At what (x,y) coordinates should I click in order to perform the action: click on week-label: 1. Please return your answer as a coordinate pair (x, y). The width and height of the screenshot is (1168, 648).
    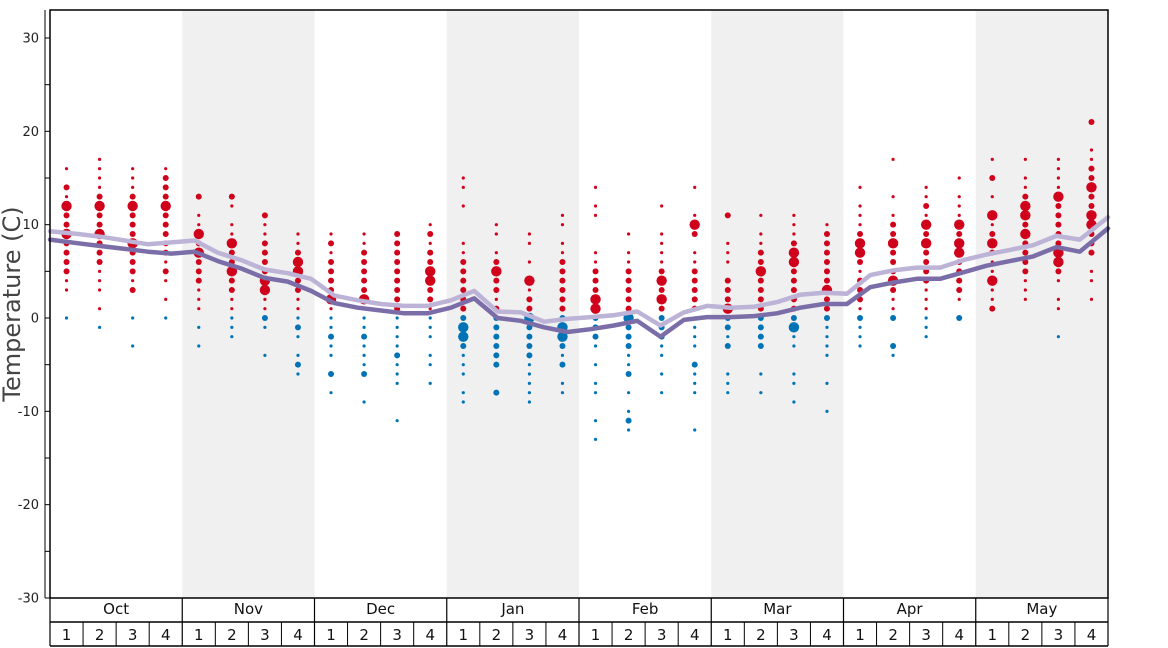
    Looking at the image, I should click on (596, 635).